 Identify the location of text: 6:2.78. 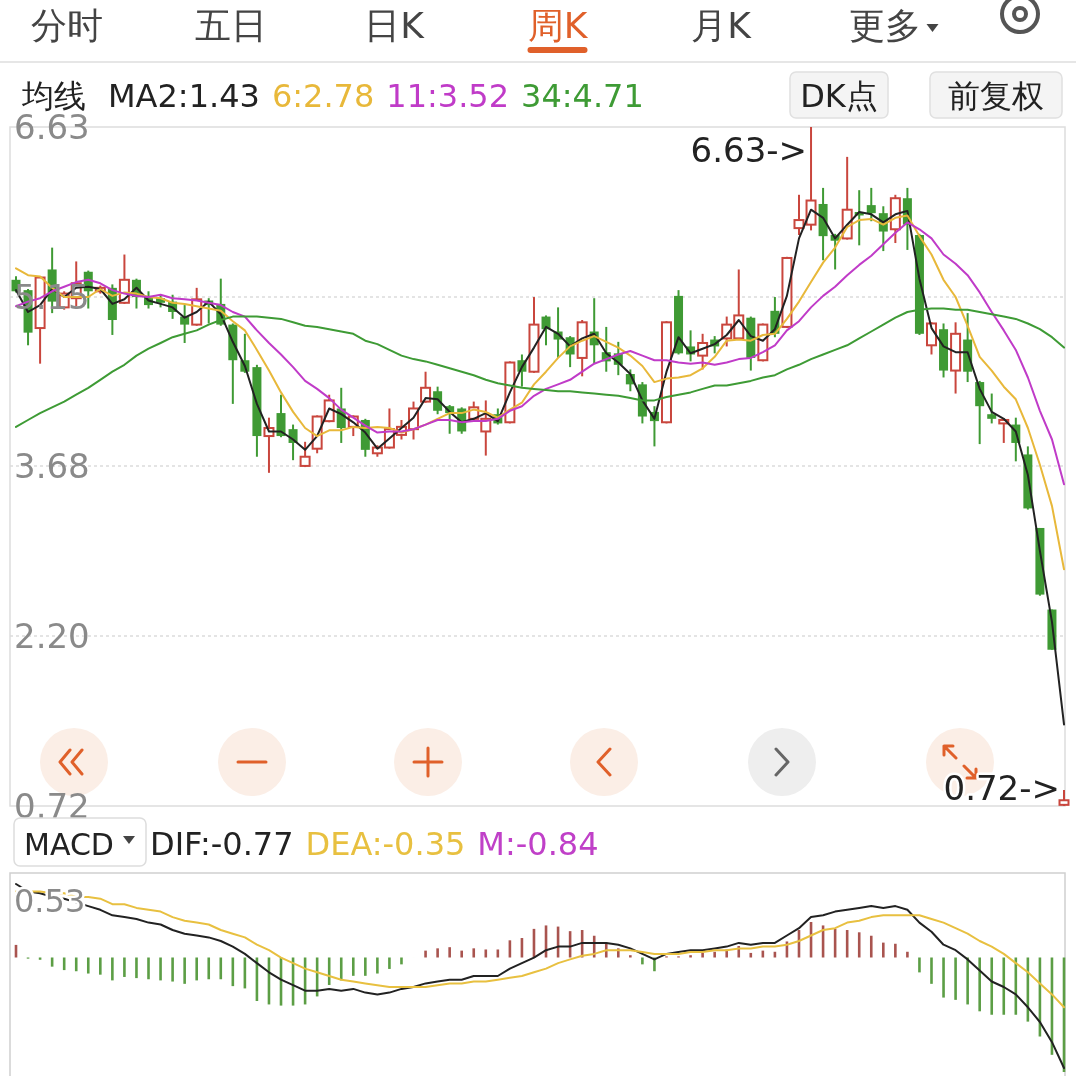
(323, 96).